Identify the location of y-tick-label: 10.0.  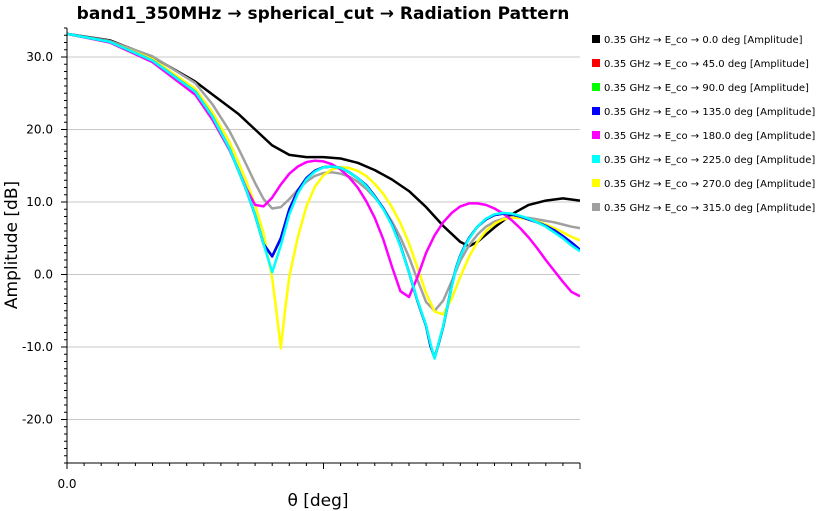
(39, 202).